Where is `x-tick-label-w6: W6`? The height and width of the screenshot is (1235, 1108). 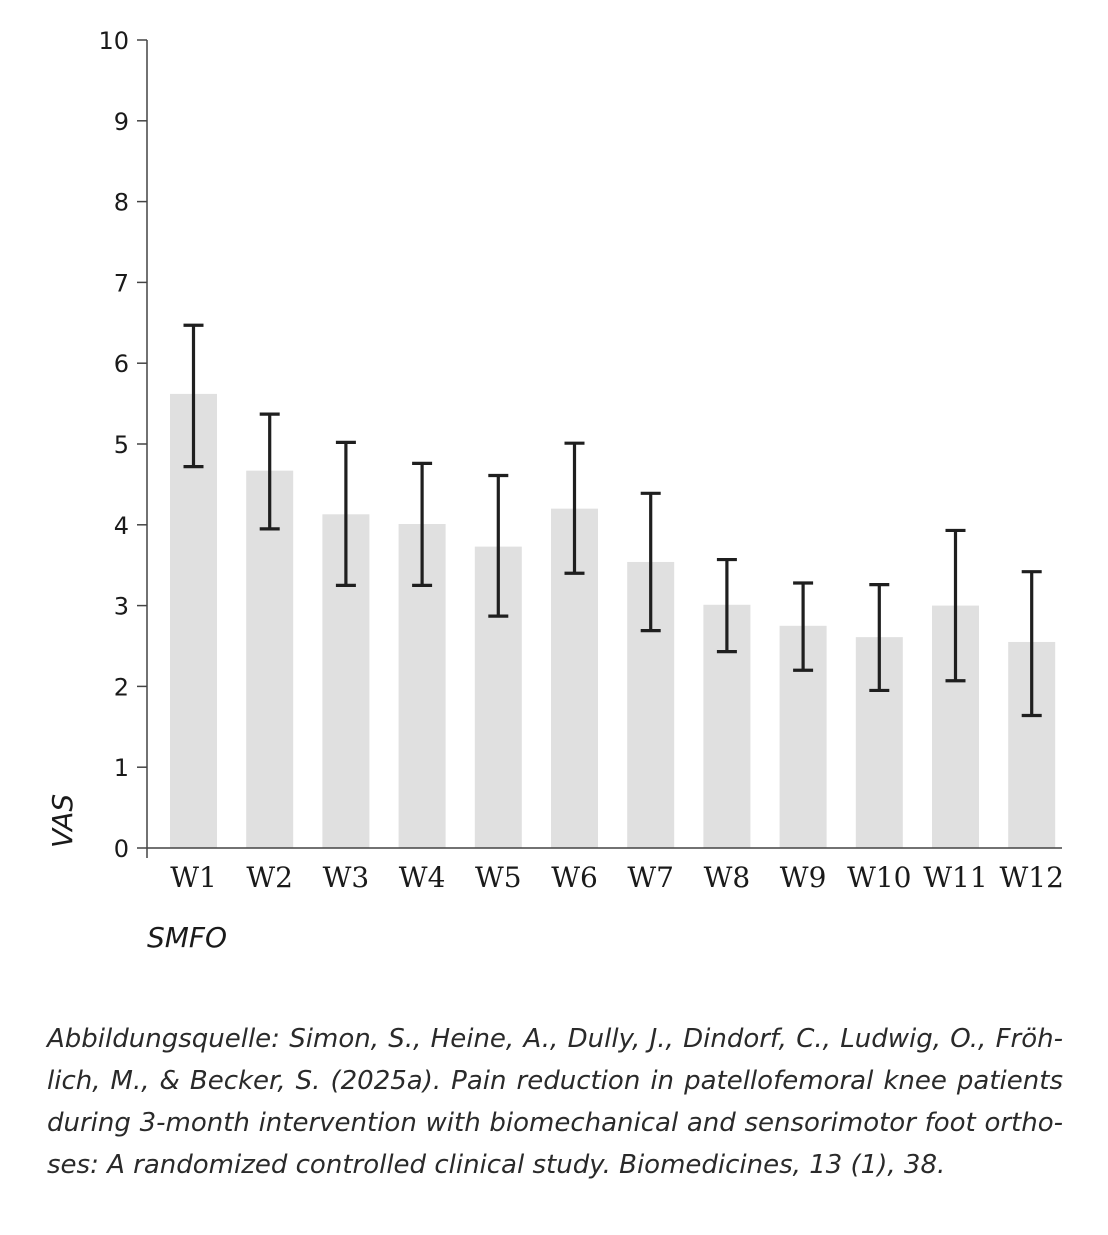
x-tick-label-w6: W6 is located at coordinates (574, 877).